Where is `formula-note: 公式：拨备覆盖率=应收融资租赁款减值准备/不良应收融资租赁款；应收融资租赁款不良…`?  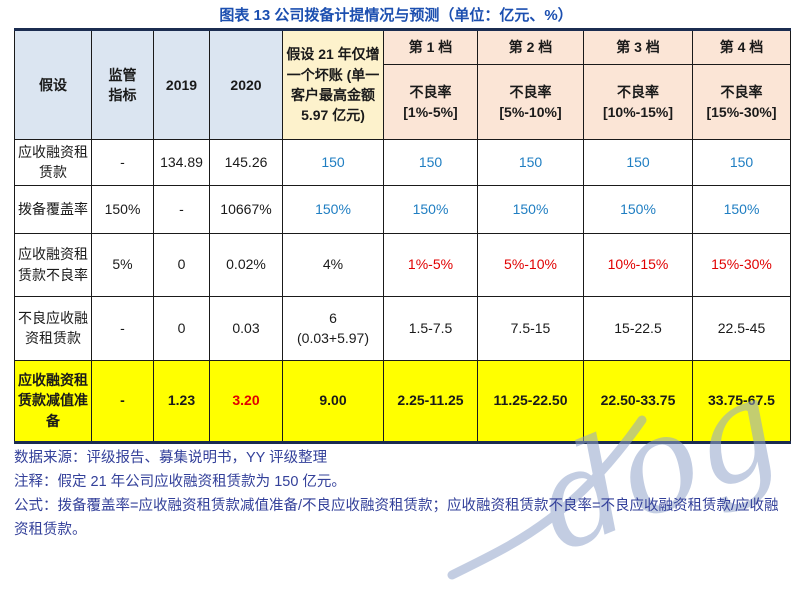 formula-note: 公式：拨备覆盖率=应收融资租赁款减值准备/不良应收融资租赁款；应收融资租赁款不良… is located at coordinates (396, 518).